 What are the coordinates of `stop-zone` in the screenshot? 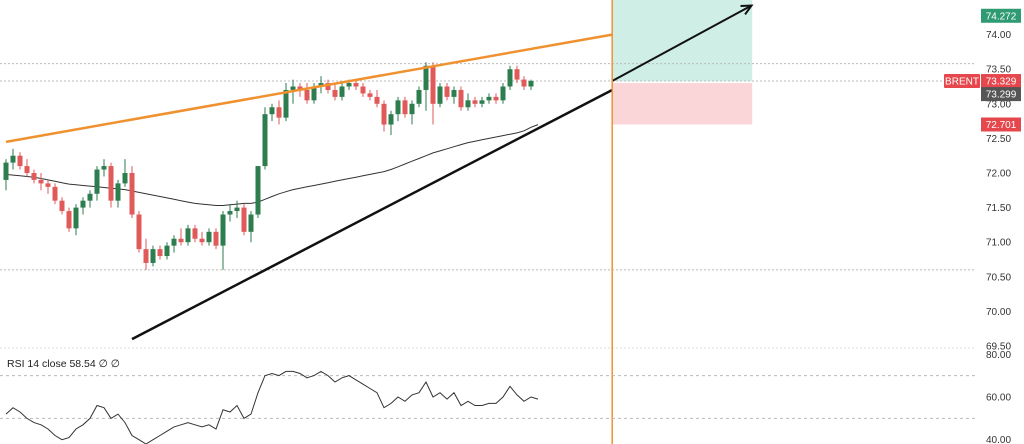 It's located at (682, 104).